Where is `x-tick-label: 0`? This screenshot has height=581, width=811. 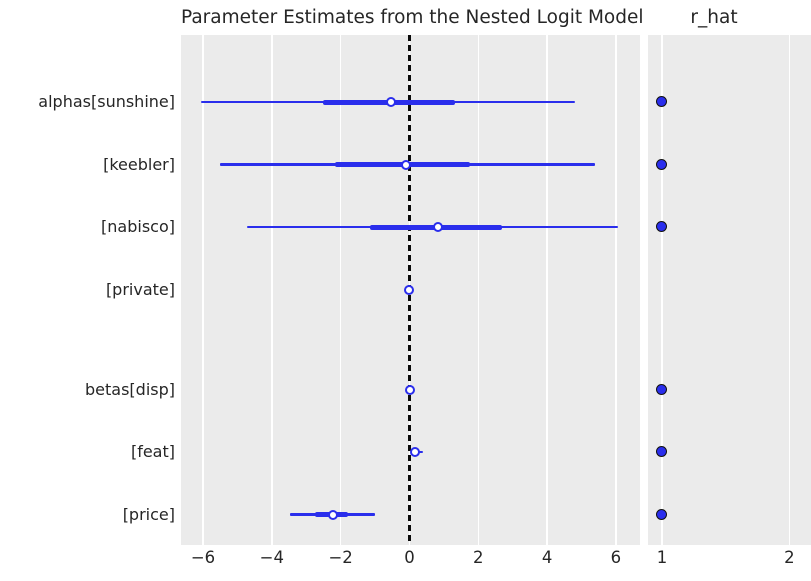 x-tick-label: 0 is located at coordinates (409, 557).